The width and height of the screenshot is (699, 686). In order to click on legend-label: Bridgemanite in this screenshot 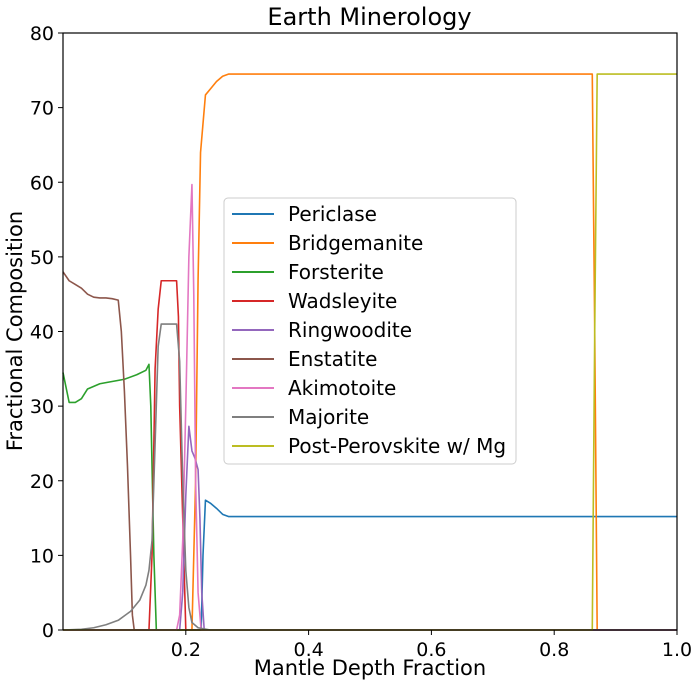, I will do `click(355, 243)`.